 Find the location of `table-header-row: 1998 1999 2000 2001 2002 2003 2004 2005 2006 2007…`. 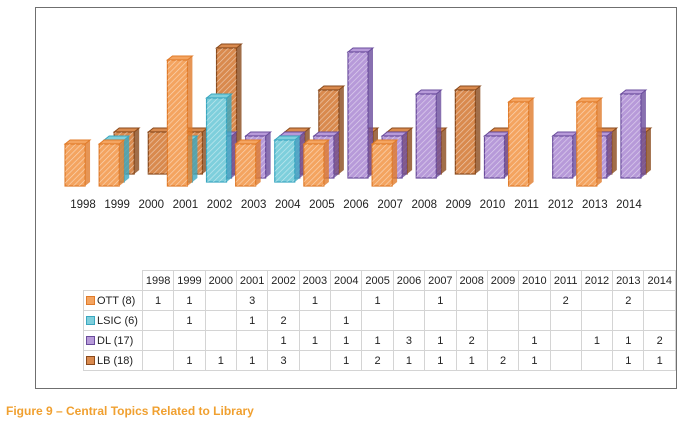

table-header-row: 1998 1999 2000 2001 2002 2003 2004 2005 2006 2007… is located at coordinates (379, 280).